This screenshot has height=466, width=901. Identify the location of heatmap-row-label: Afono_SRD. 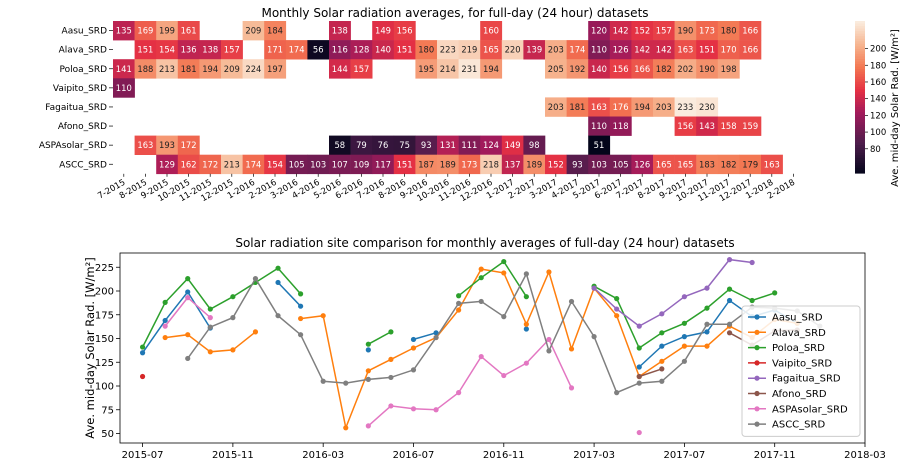
(82, 127).